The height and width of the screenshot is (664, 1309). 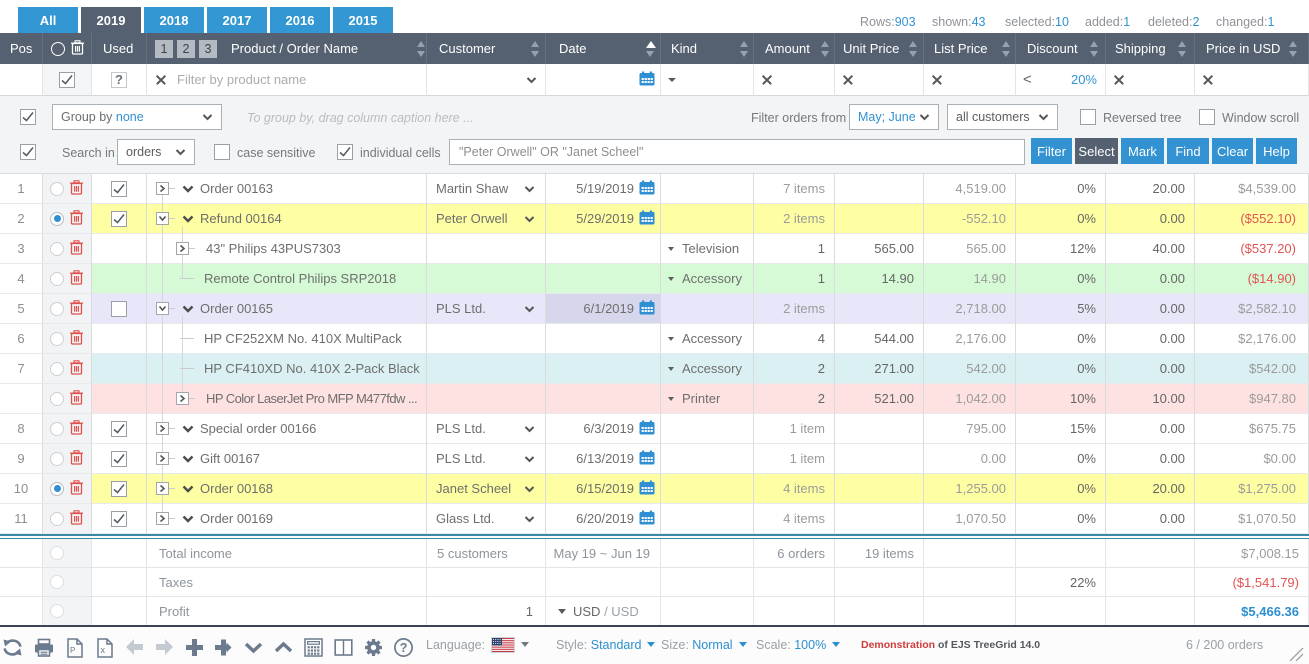 I want to click on svg-text: P, so click(x=72, y=650).